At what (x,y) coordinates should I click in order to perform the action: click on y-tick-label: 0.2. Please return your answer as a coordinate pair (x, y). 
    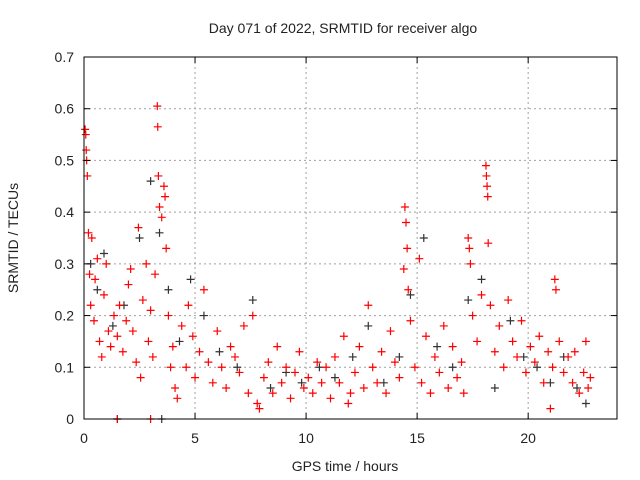
    Looking at the image, I should click on (65, 316).